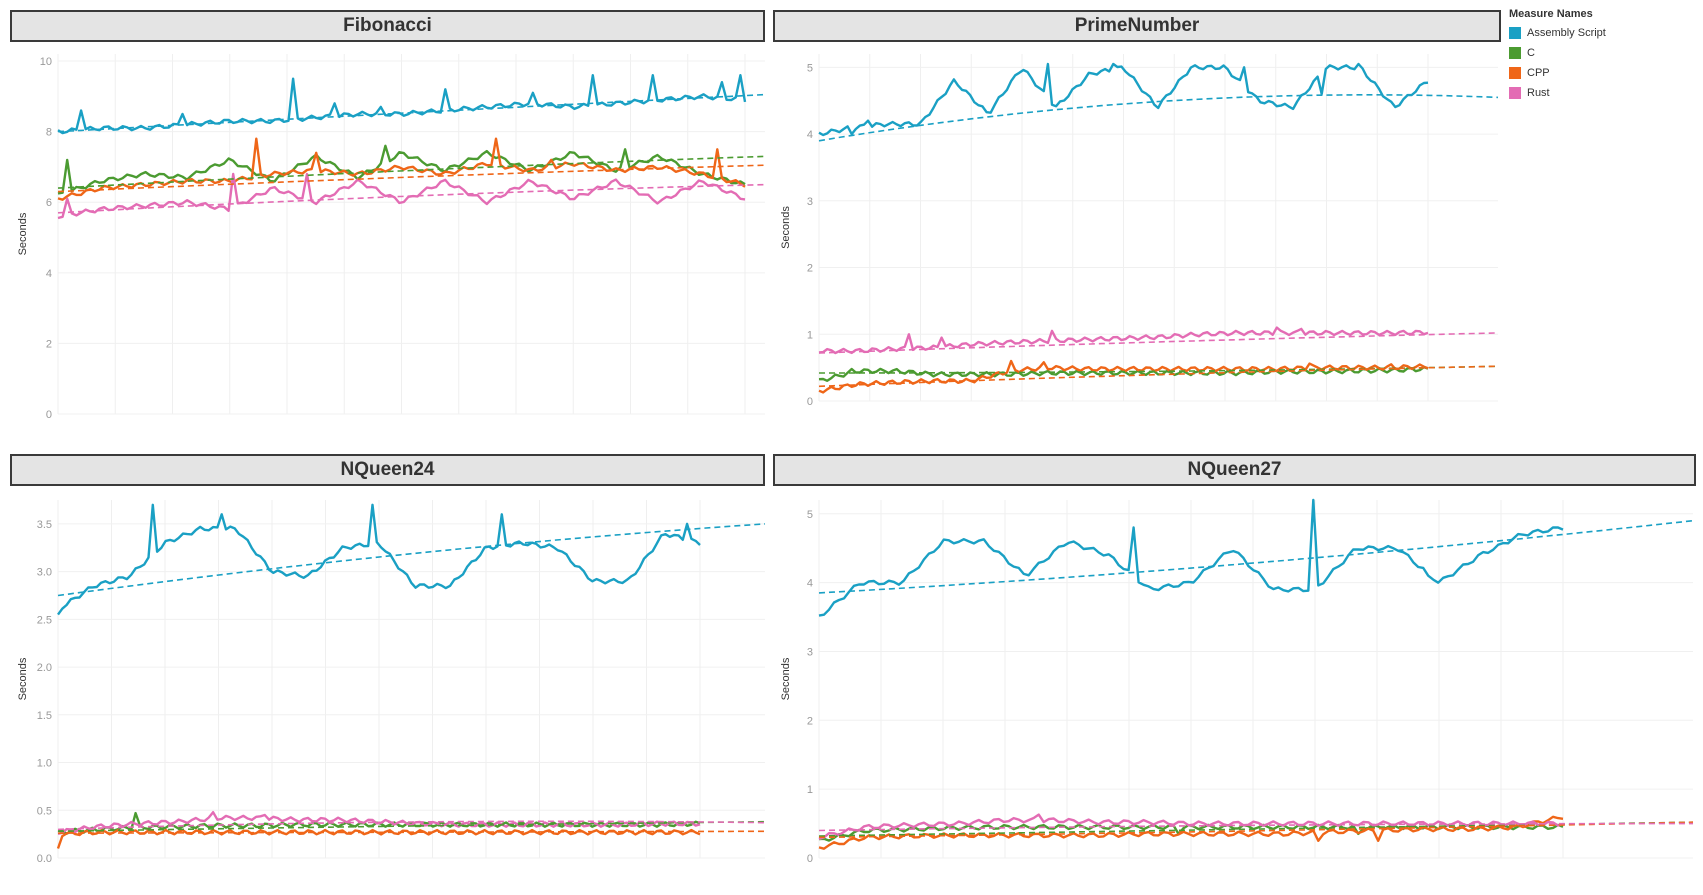  What do you see at coordinates (44, 811) in the screenshot?
I see `y-tick-label: 0.5` at bounding box center [44, 811].